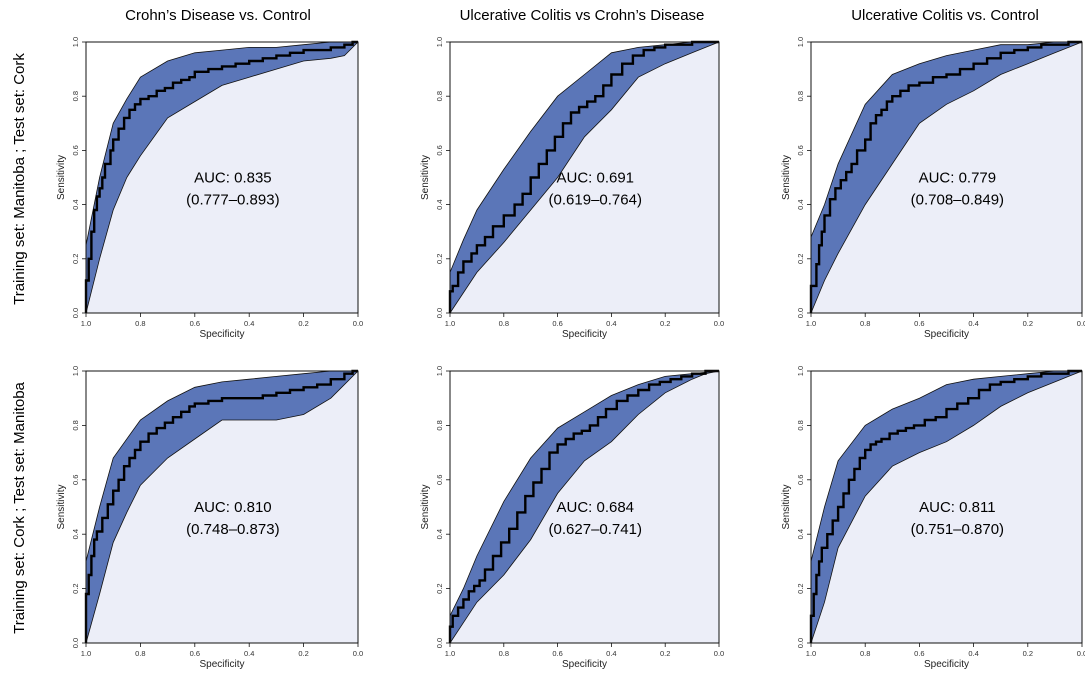 The width and height of the screenshot is (1085, 686). Describe the element at coordinates (233, 178) in the screenshot. I see `auc-label: AUC: 0.835` at that location.